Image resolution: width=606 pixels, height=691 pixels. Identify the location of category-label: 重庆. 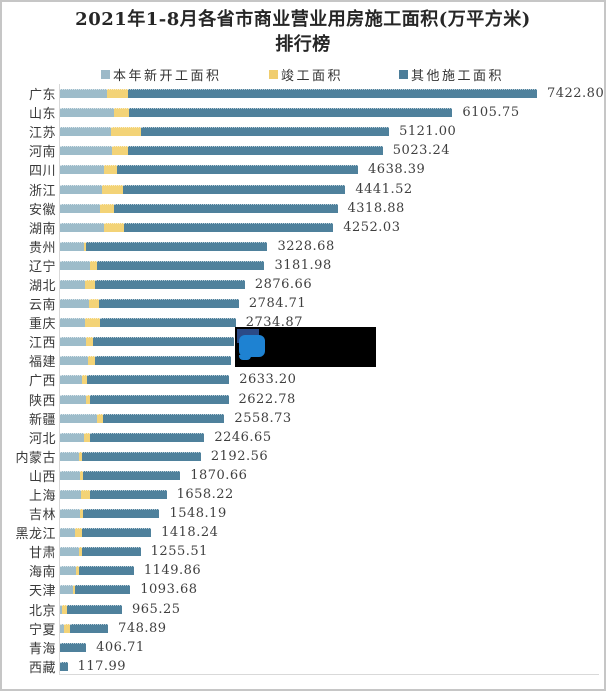
(42, 325).